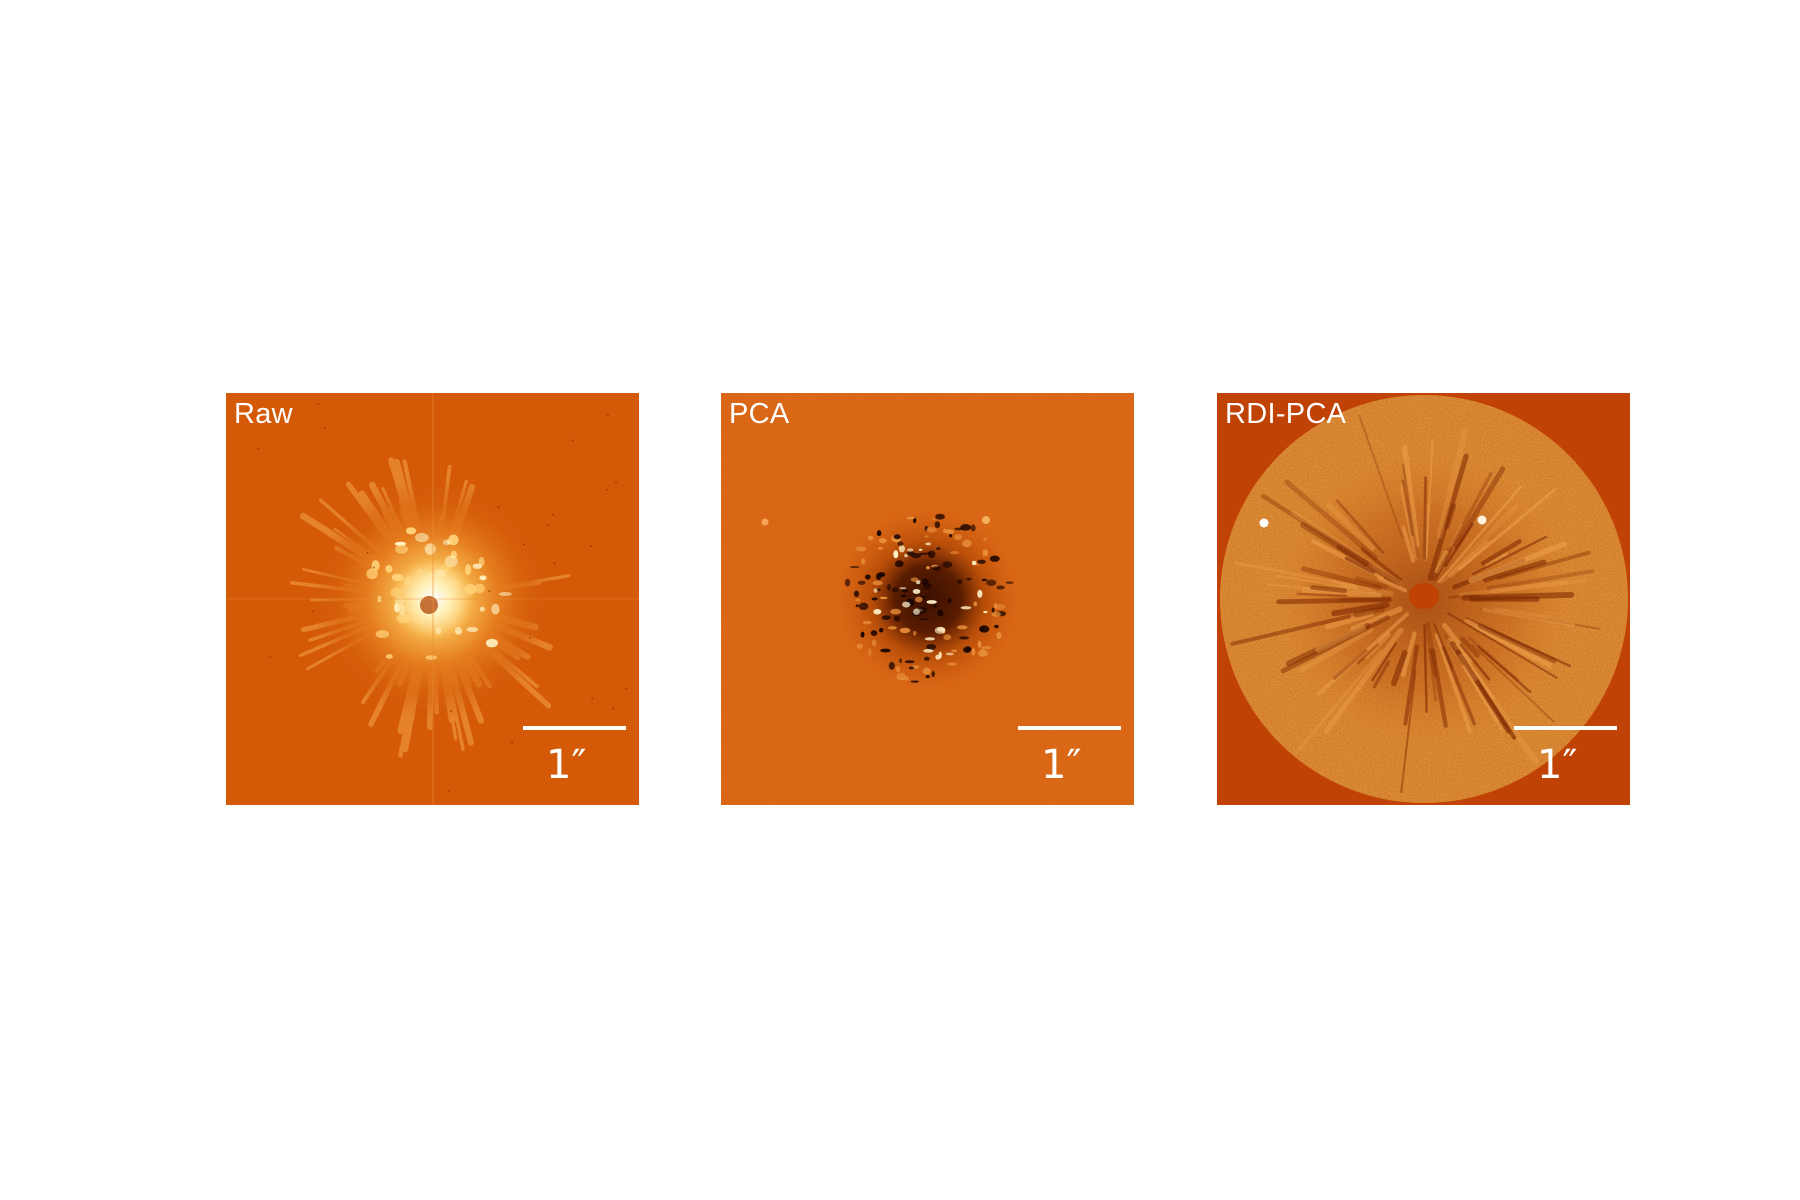  I want to click on scale-bar-label: 1″, so click(566, 765).